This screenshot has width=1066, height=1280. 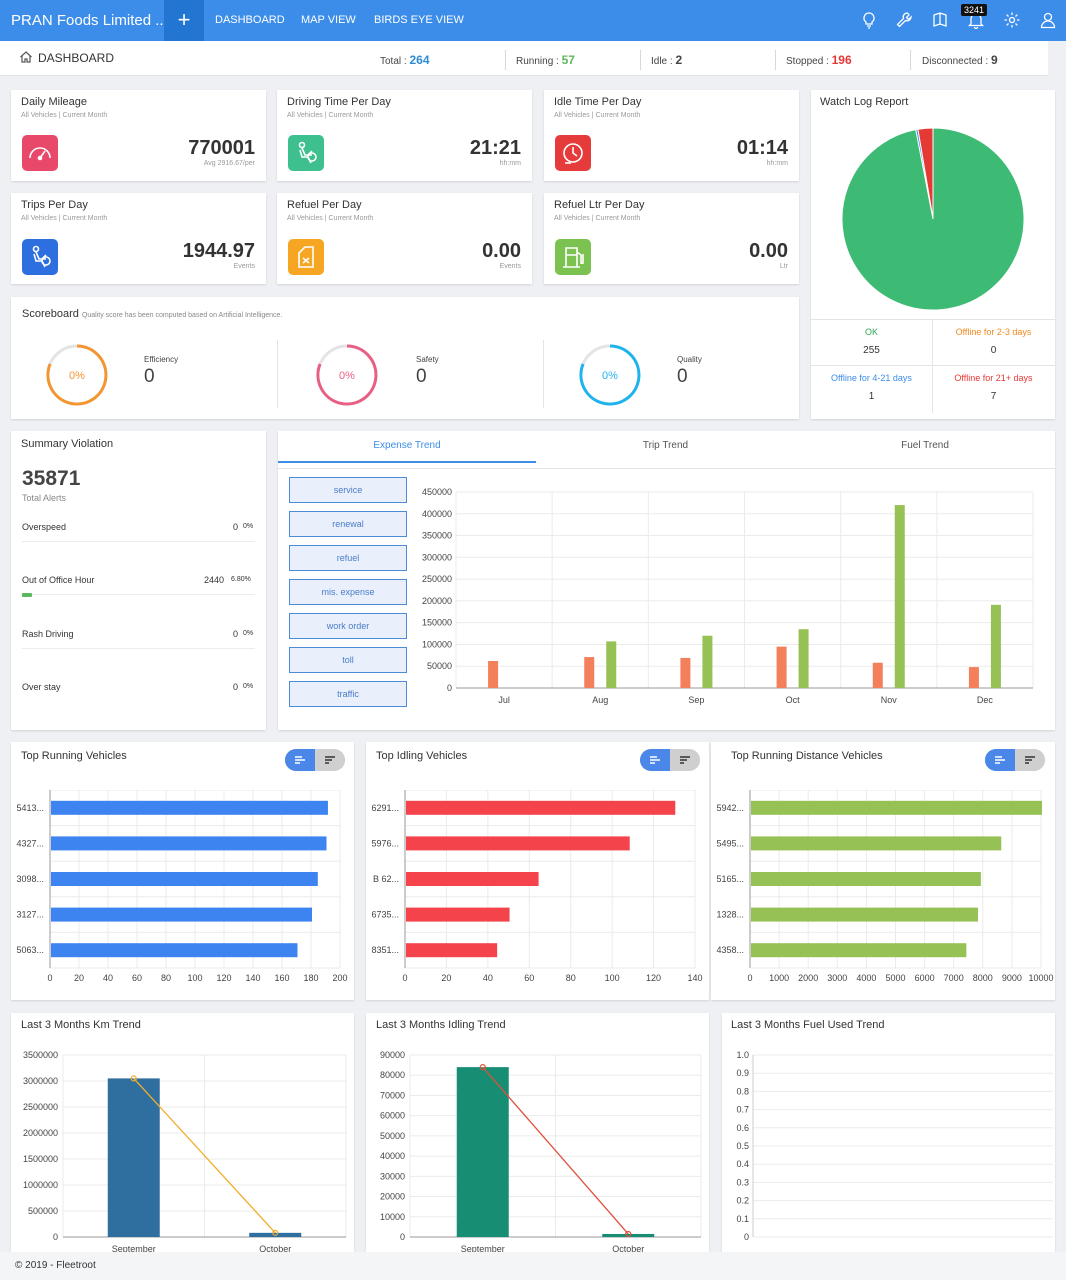 What do you see at coordinates (793, 700) in the screenshot?
I see `x-tick-label: Oct` at bounding box center [793, 700].